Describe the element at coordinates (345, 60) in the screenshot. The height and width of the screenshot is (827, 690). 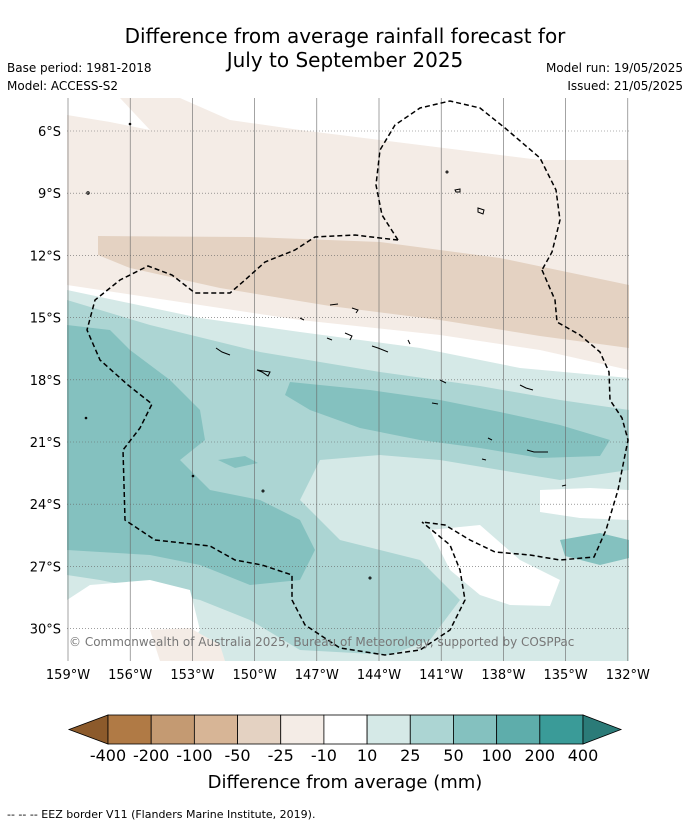
I see `title-line-2: July to September 2025` at that location.